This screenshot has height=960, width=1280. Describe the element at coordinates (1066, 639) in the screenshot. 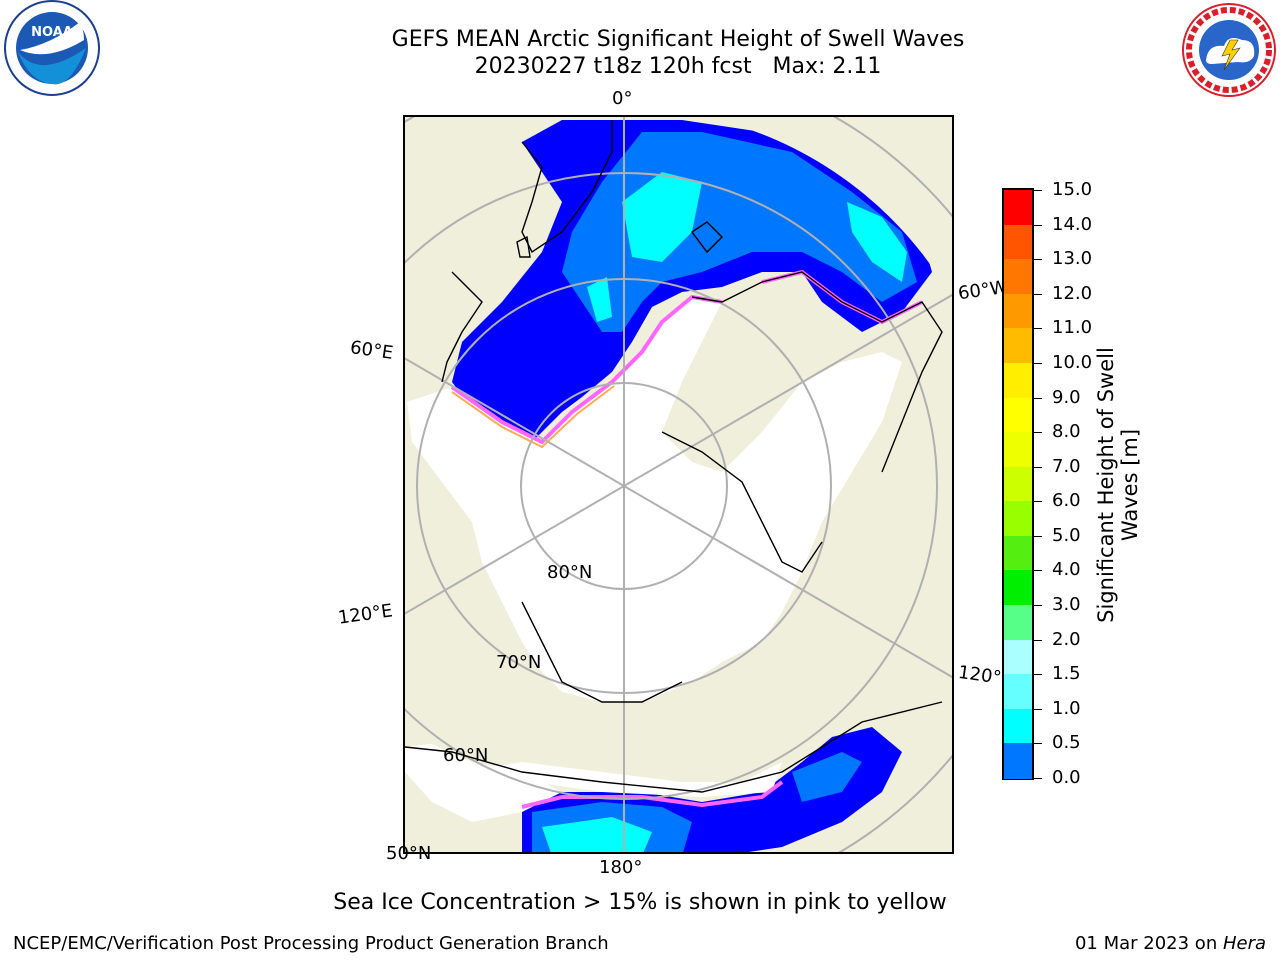

I see `colorbar-tick-label: 2.0` at that location.